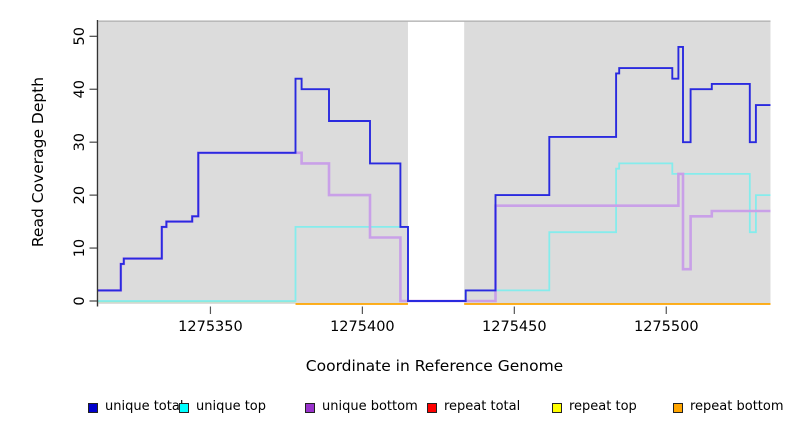 This screenshot has width=792, height=432. I want to click on legend-label: repeat top, so click(603, 406).